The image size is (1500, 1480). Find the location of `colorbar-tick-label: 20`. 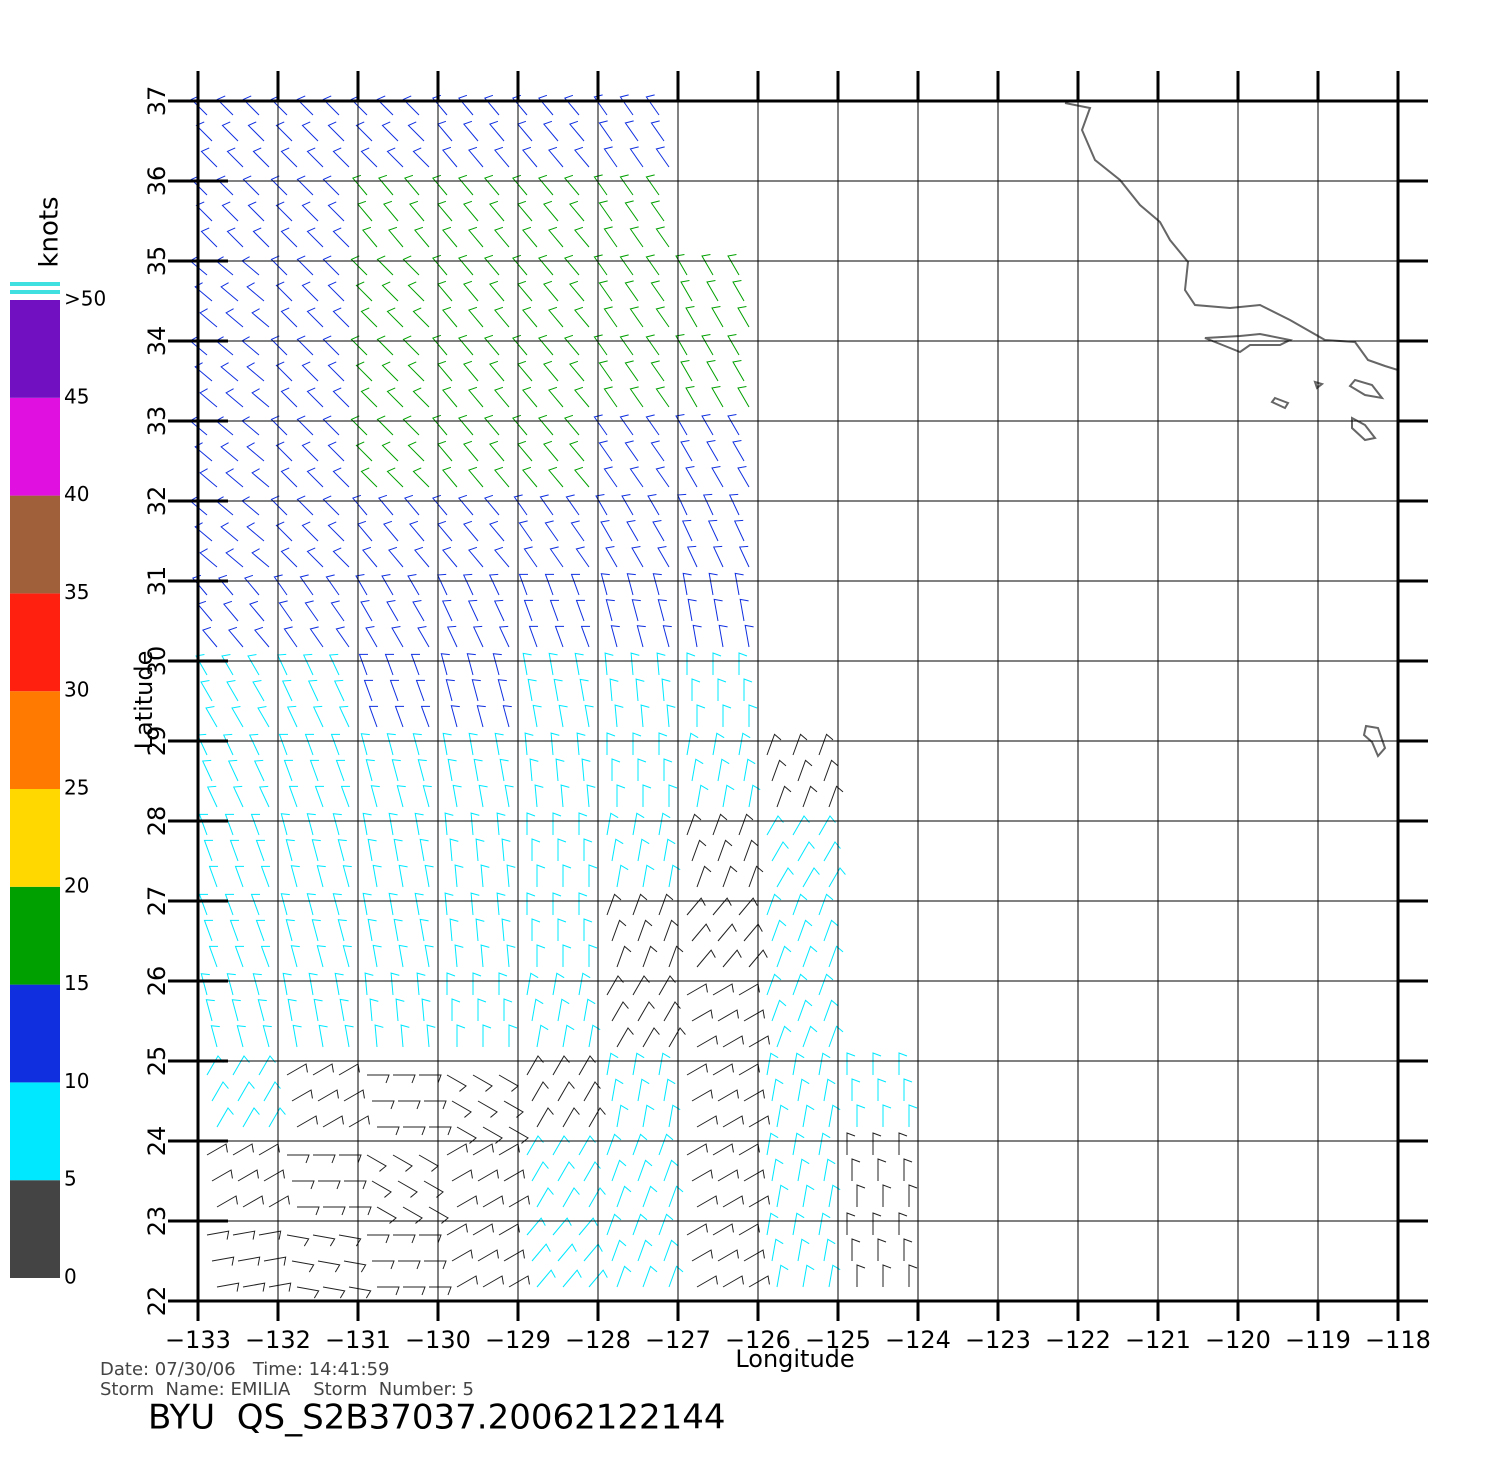

colorbar-tick-label: 20 is located at coordinates (76, 885).